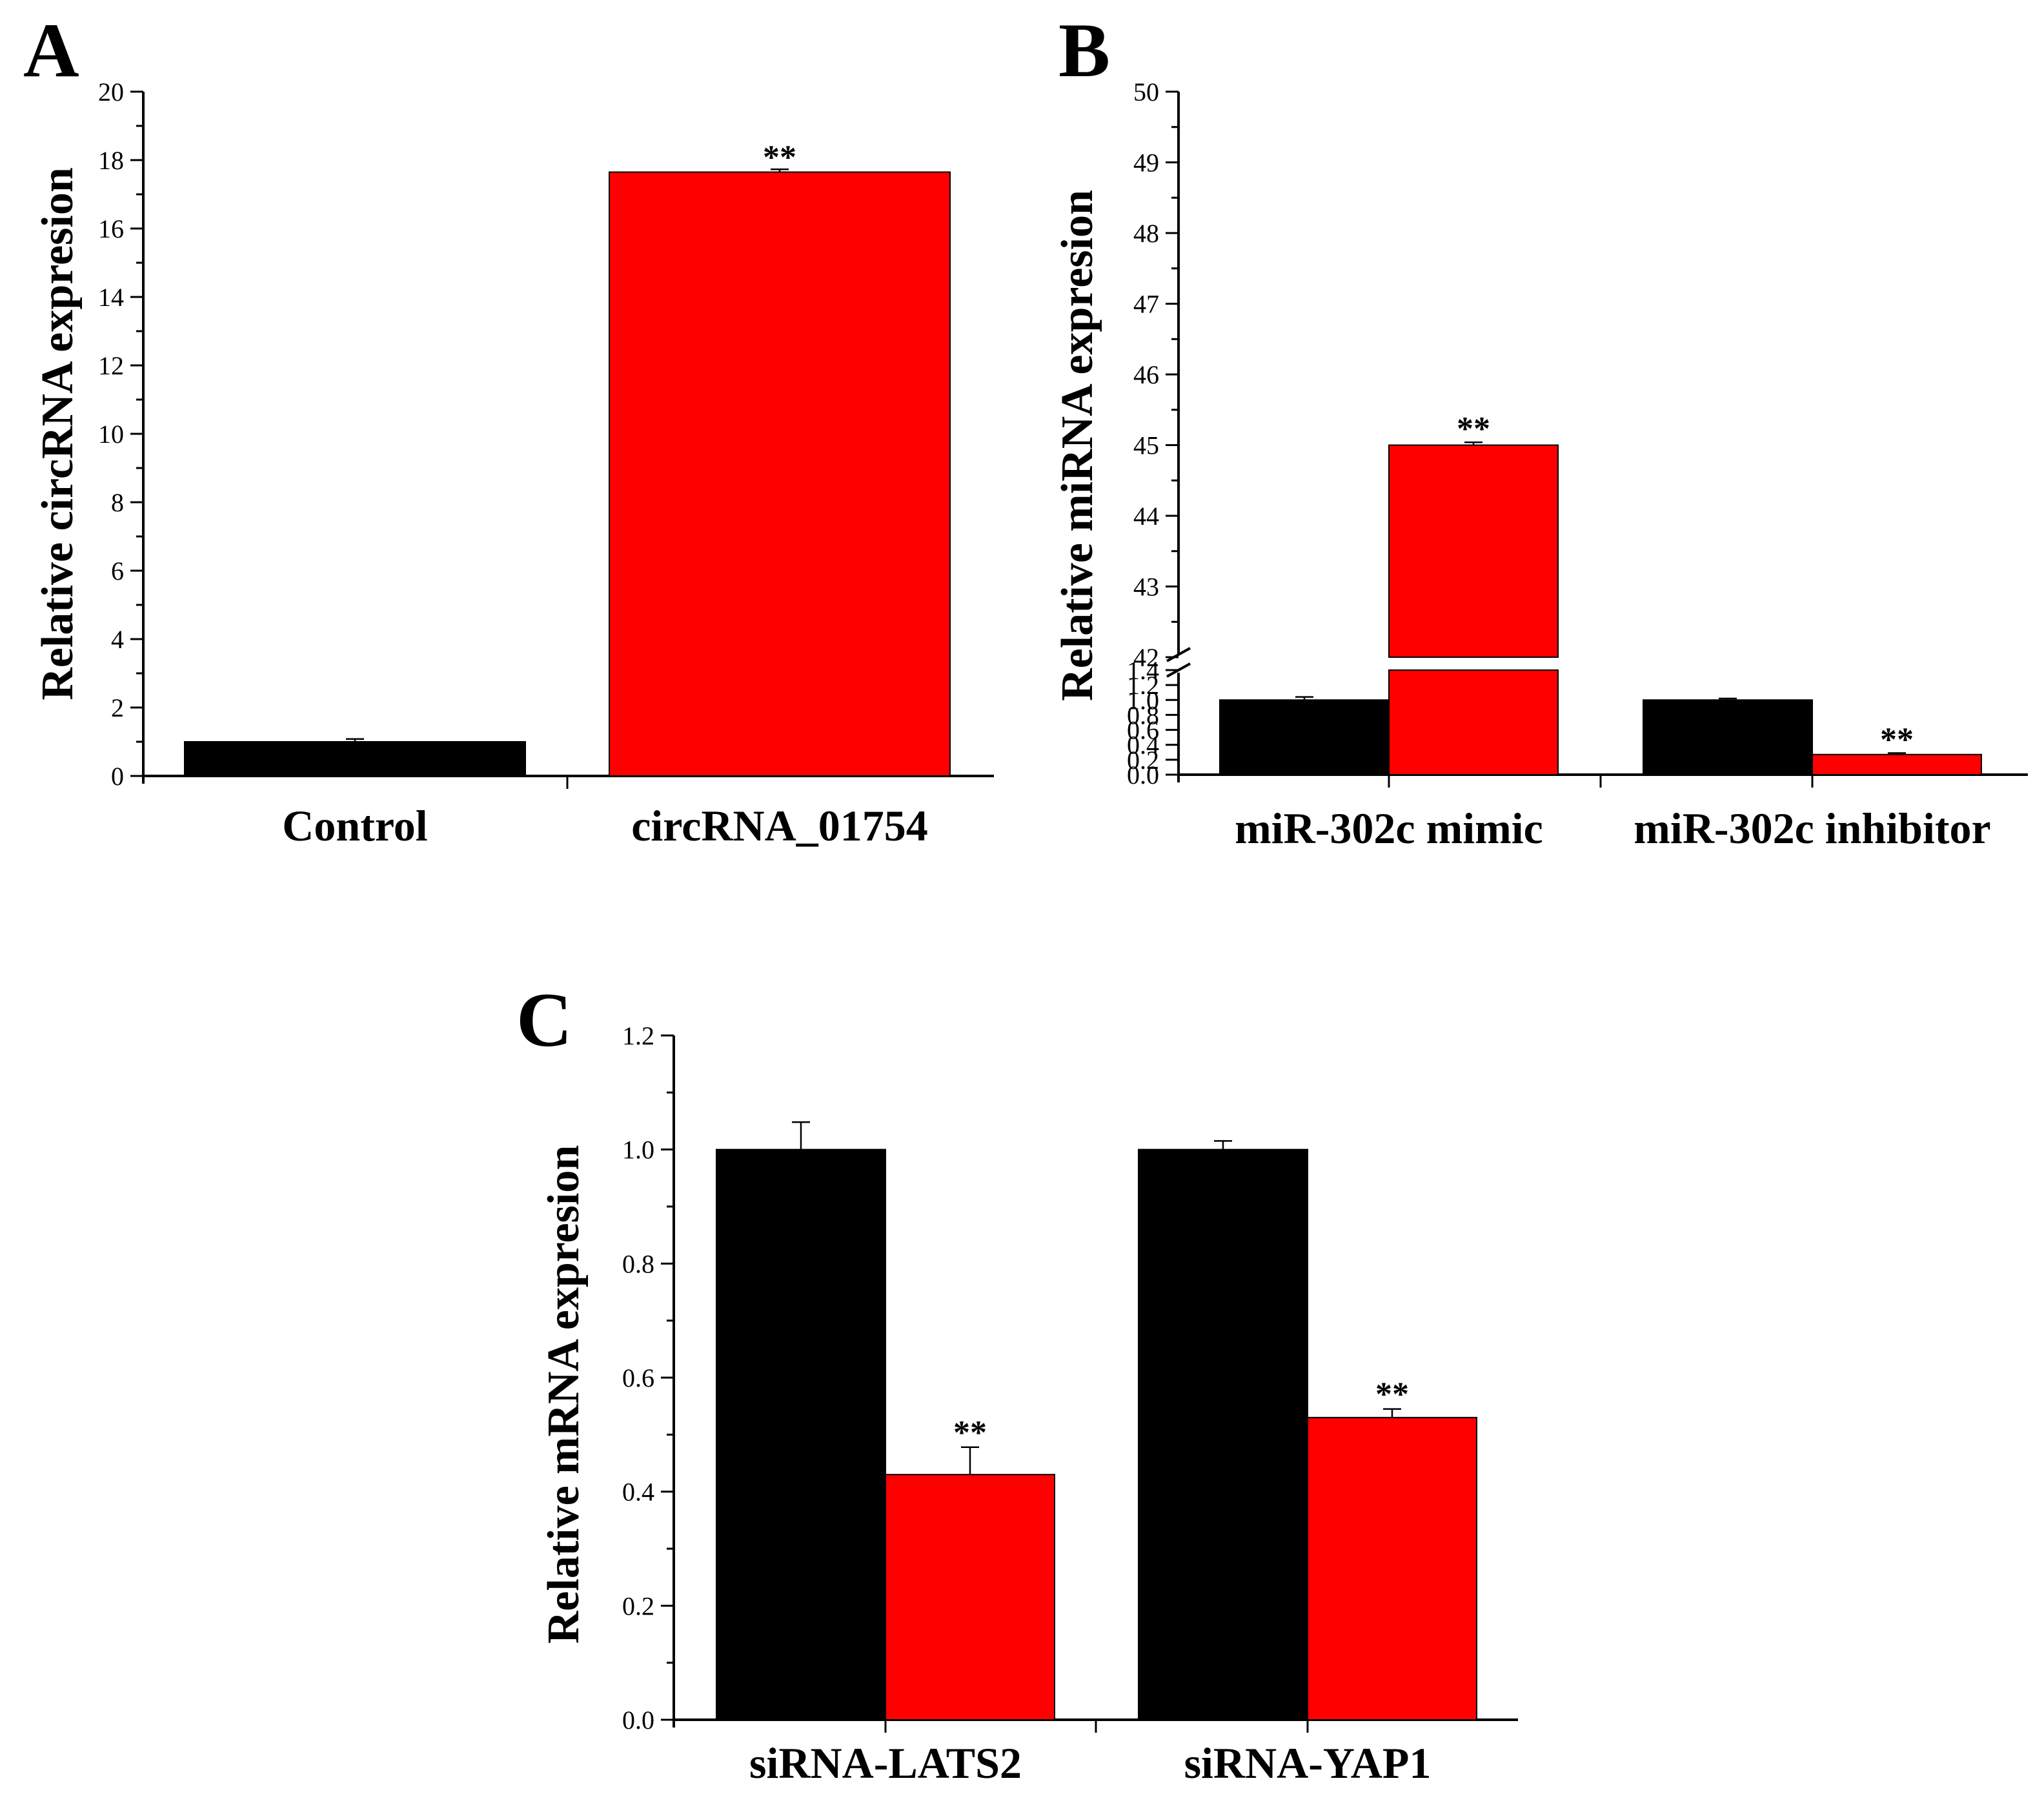  Describe the element at coordinates (544, 1020) in the screenshot. I see `panel-label-c: C` at that location.